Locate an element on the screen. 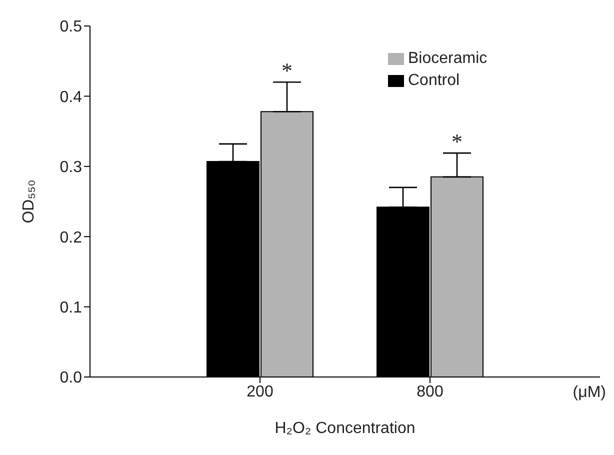 This screenshot has height=455, width=614. y-tick-label: 0.3 is located at coordinates (71, 167).